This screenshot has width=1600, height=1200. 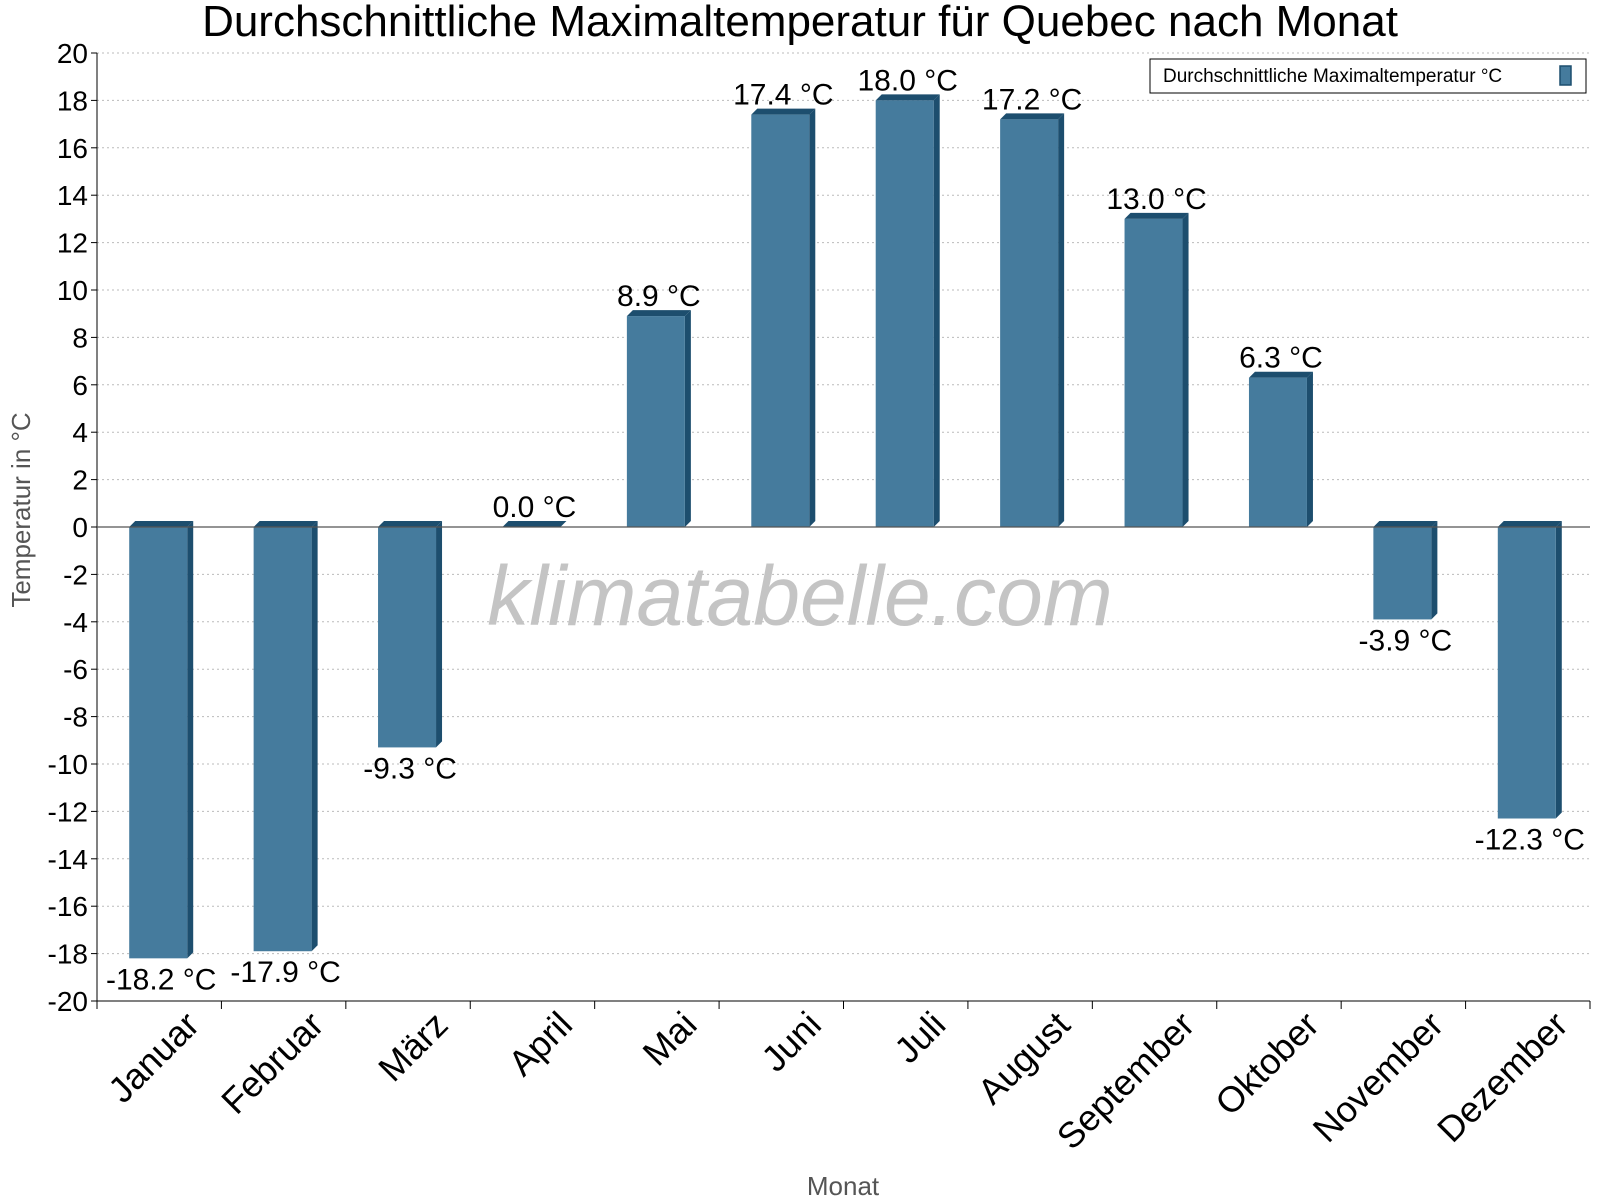 What do you see at coordinates (72, 100) in the screenshot?
I see `y-tick-label: 18` at bounding box center [72, 100].